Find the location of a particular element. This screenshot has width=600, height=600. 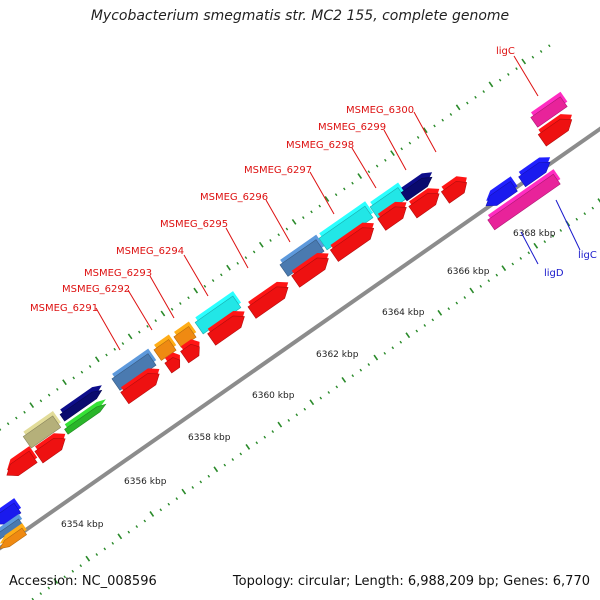

gene-blue-b is located at coordinates (534, 172).